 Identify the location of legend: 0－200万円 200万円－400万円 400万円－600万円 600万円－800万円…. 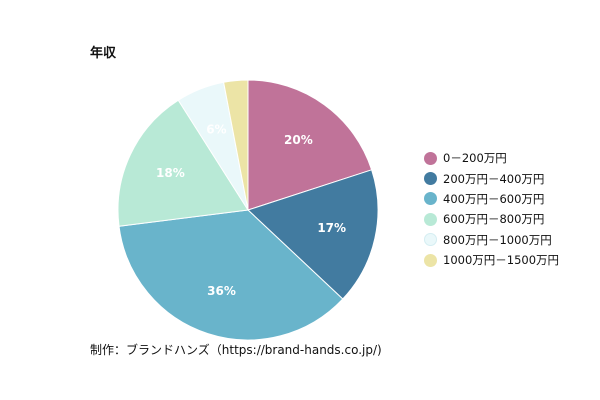
(491, 209).